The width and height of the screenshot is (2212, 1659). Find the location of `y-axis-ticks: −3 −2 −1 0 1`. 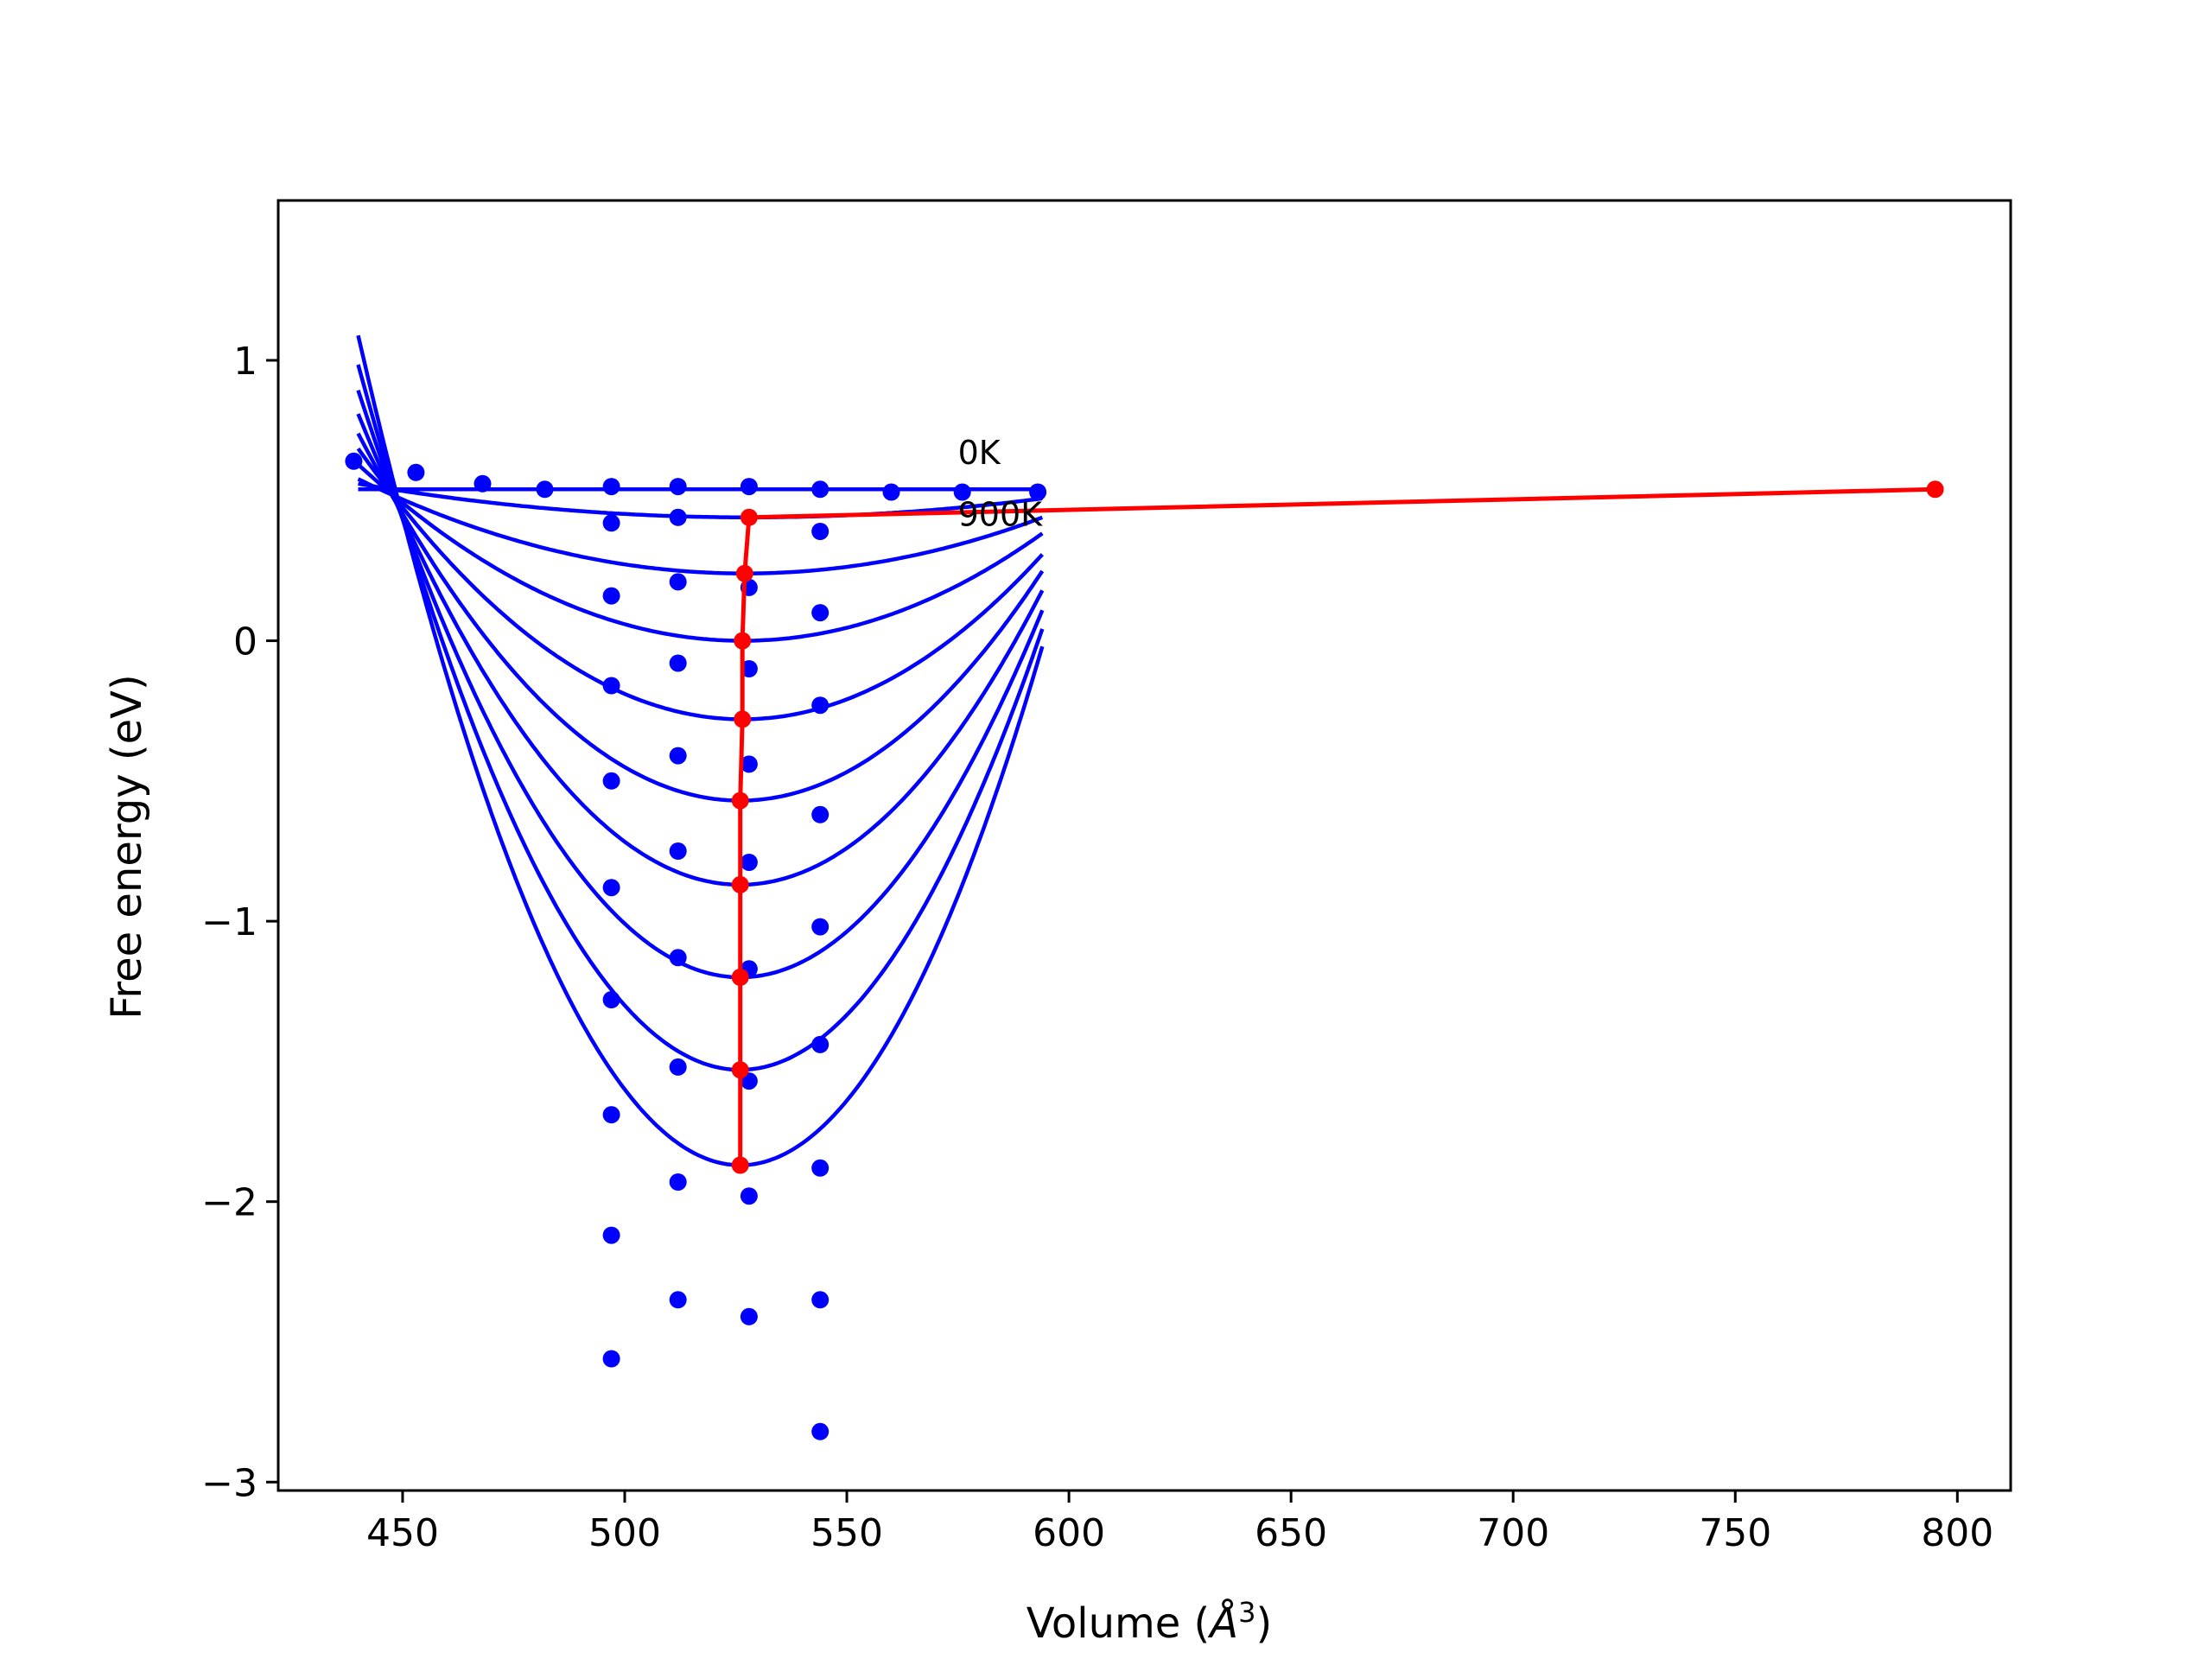

y-axis-ticks: −3 −2 −1 0 1 is located at coordinates (239, 922).